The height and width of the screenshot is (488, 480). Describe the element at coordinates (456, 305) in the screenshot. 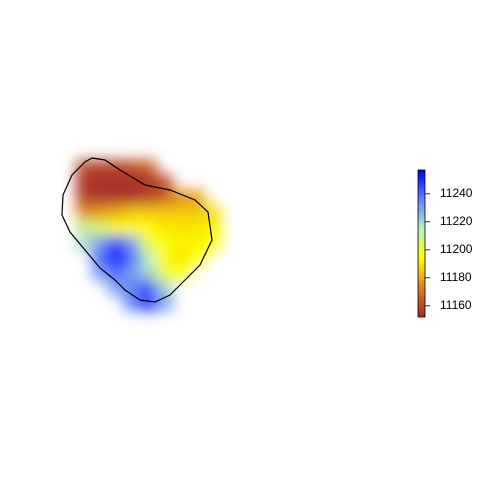

I see `tick-label: 11160` at that location.